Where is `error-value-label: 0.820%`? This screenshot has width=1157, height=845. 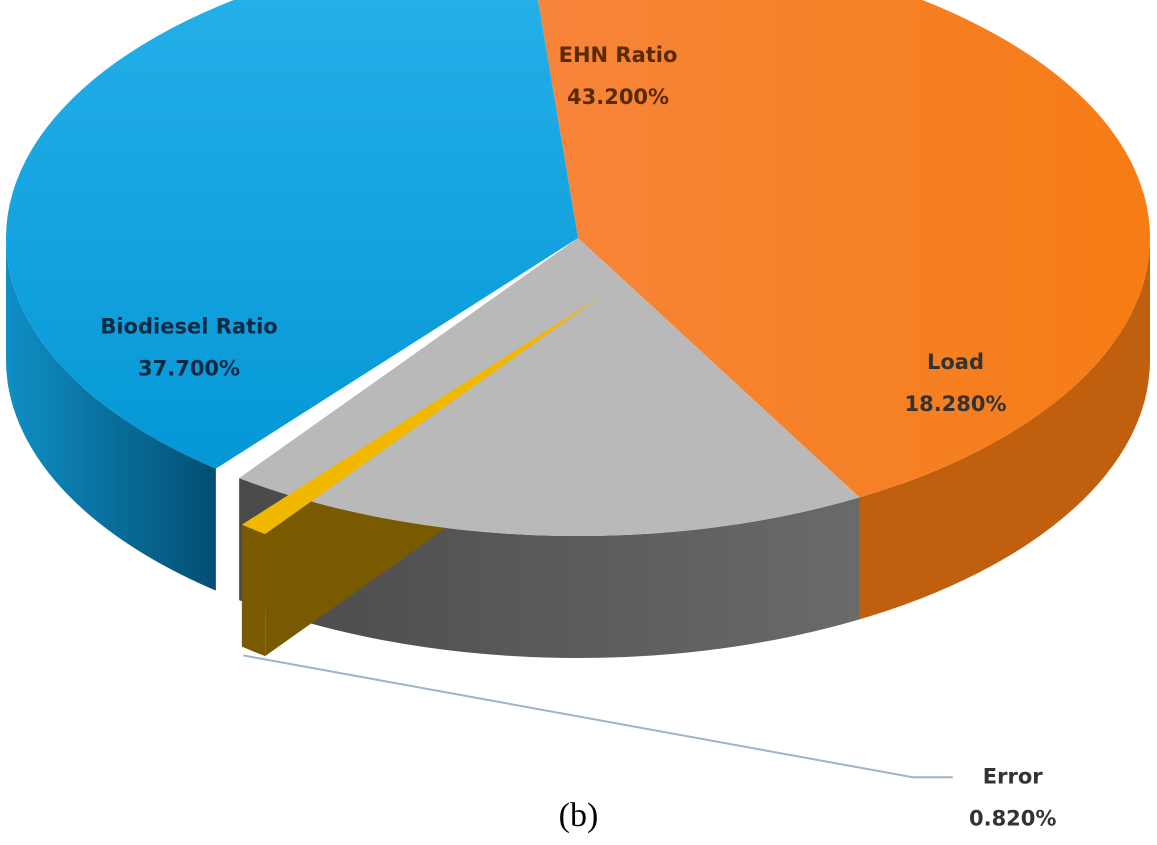
error-value-label: 0.820% is located at coordinates (1012, 818).